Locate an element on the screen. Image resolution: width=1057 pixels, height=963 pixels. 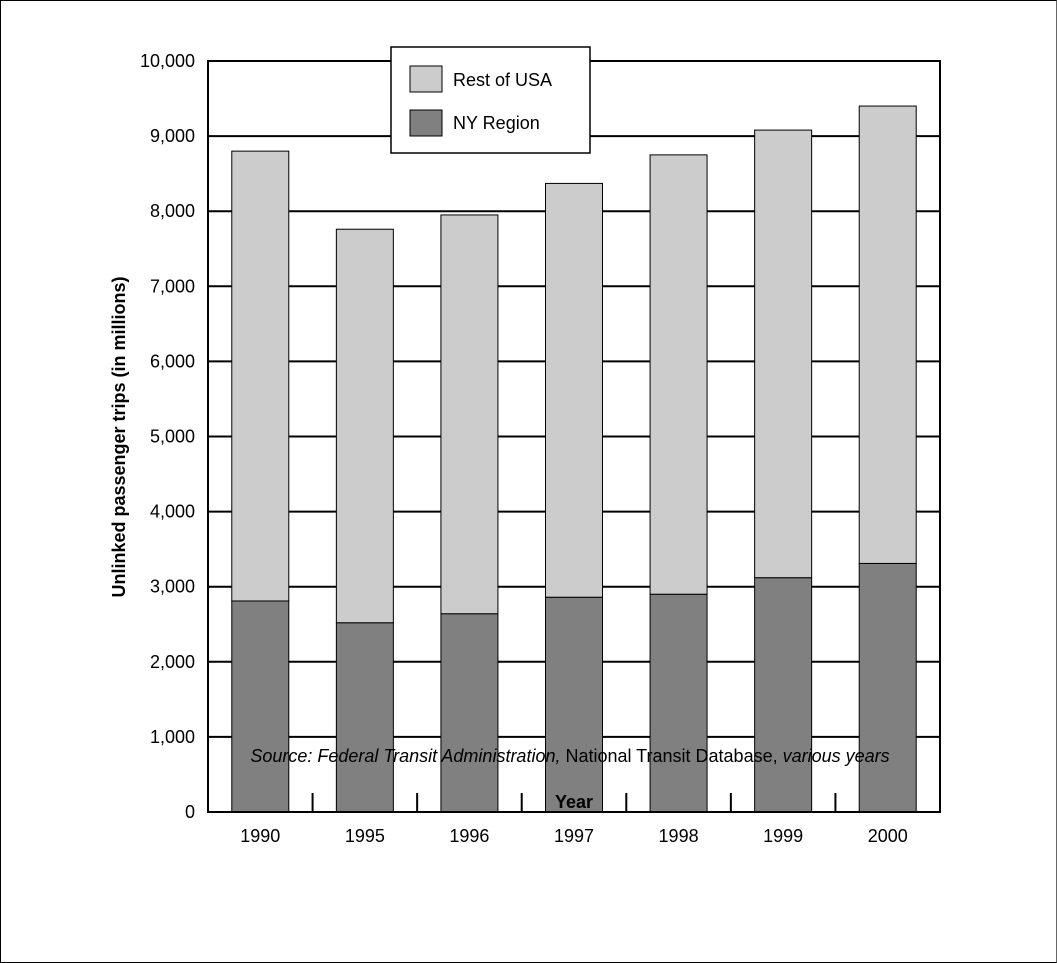
x-tick-label: 1995 is located at coordinates (365, 836).